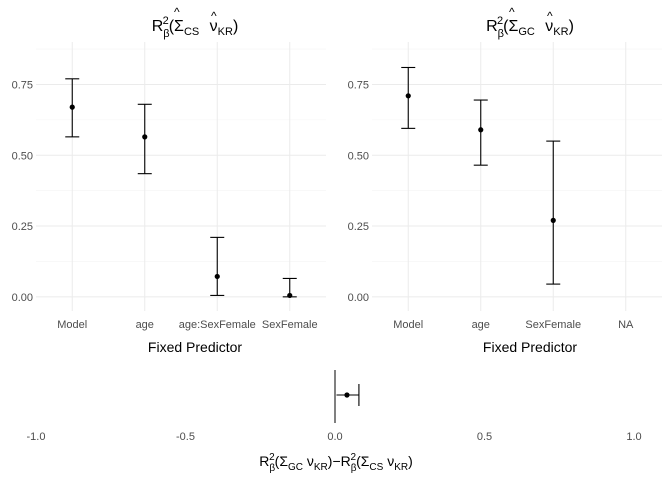 The image size is (672, 480). Describe the element at coordinates (214, 26) in the screenshot. I see `panel-cs-nu-icon: ν` at that location.